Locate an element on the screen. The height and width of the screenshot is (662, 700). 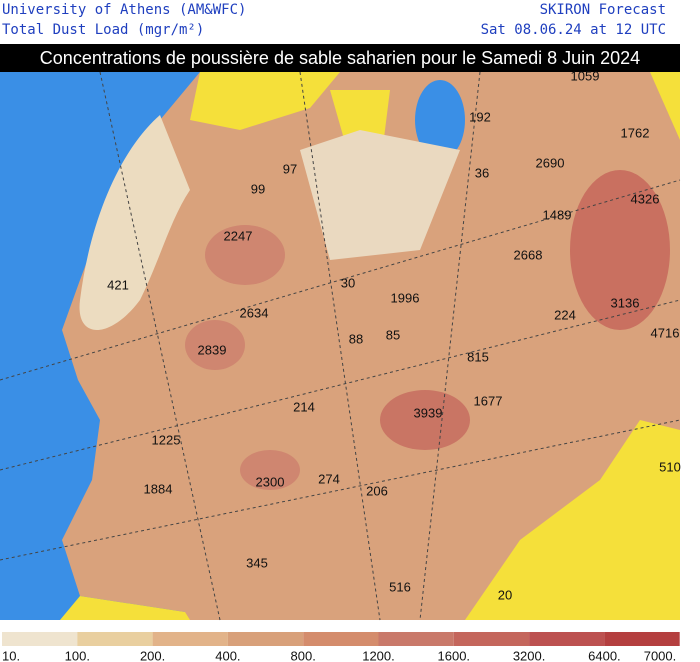
map-label: 1489 is located at coordinates (557, 214).